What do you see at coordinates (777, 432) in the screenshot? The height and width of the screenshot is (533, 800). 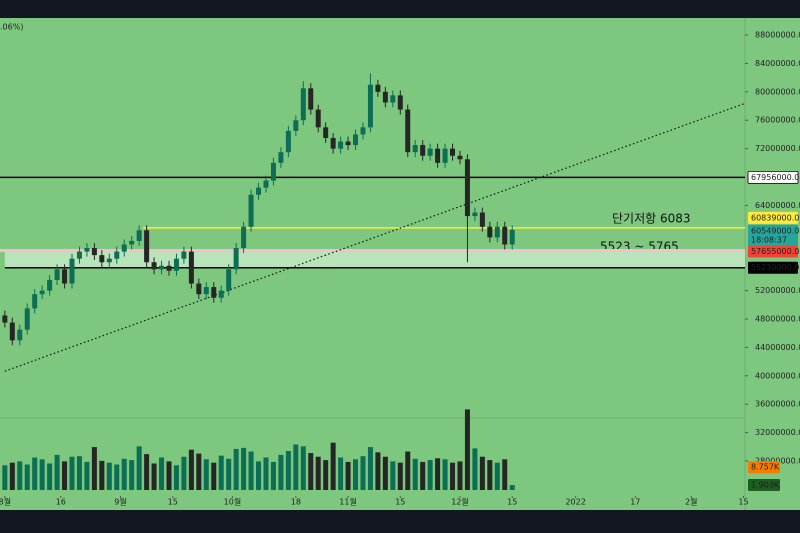 I see `y-tick-label: 32000000.0` at bounding box center [777, 432].